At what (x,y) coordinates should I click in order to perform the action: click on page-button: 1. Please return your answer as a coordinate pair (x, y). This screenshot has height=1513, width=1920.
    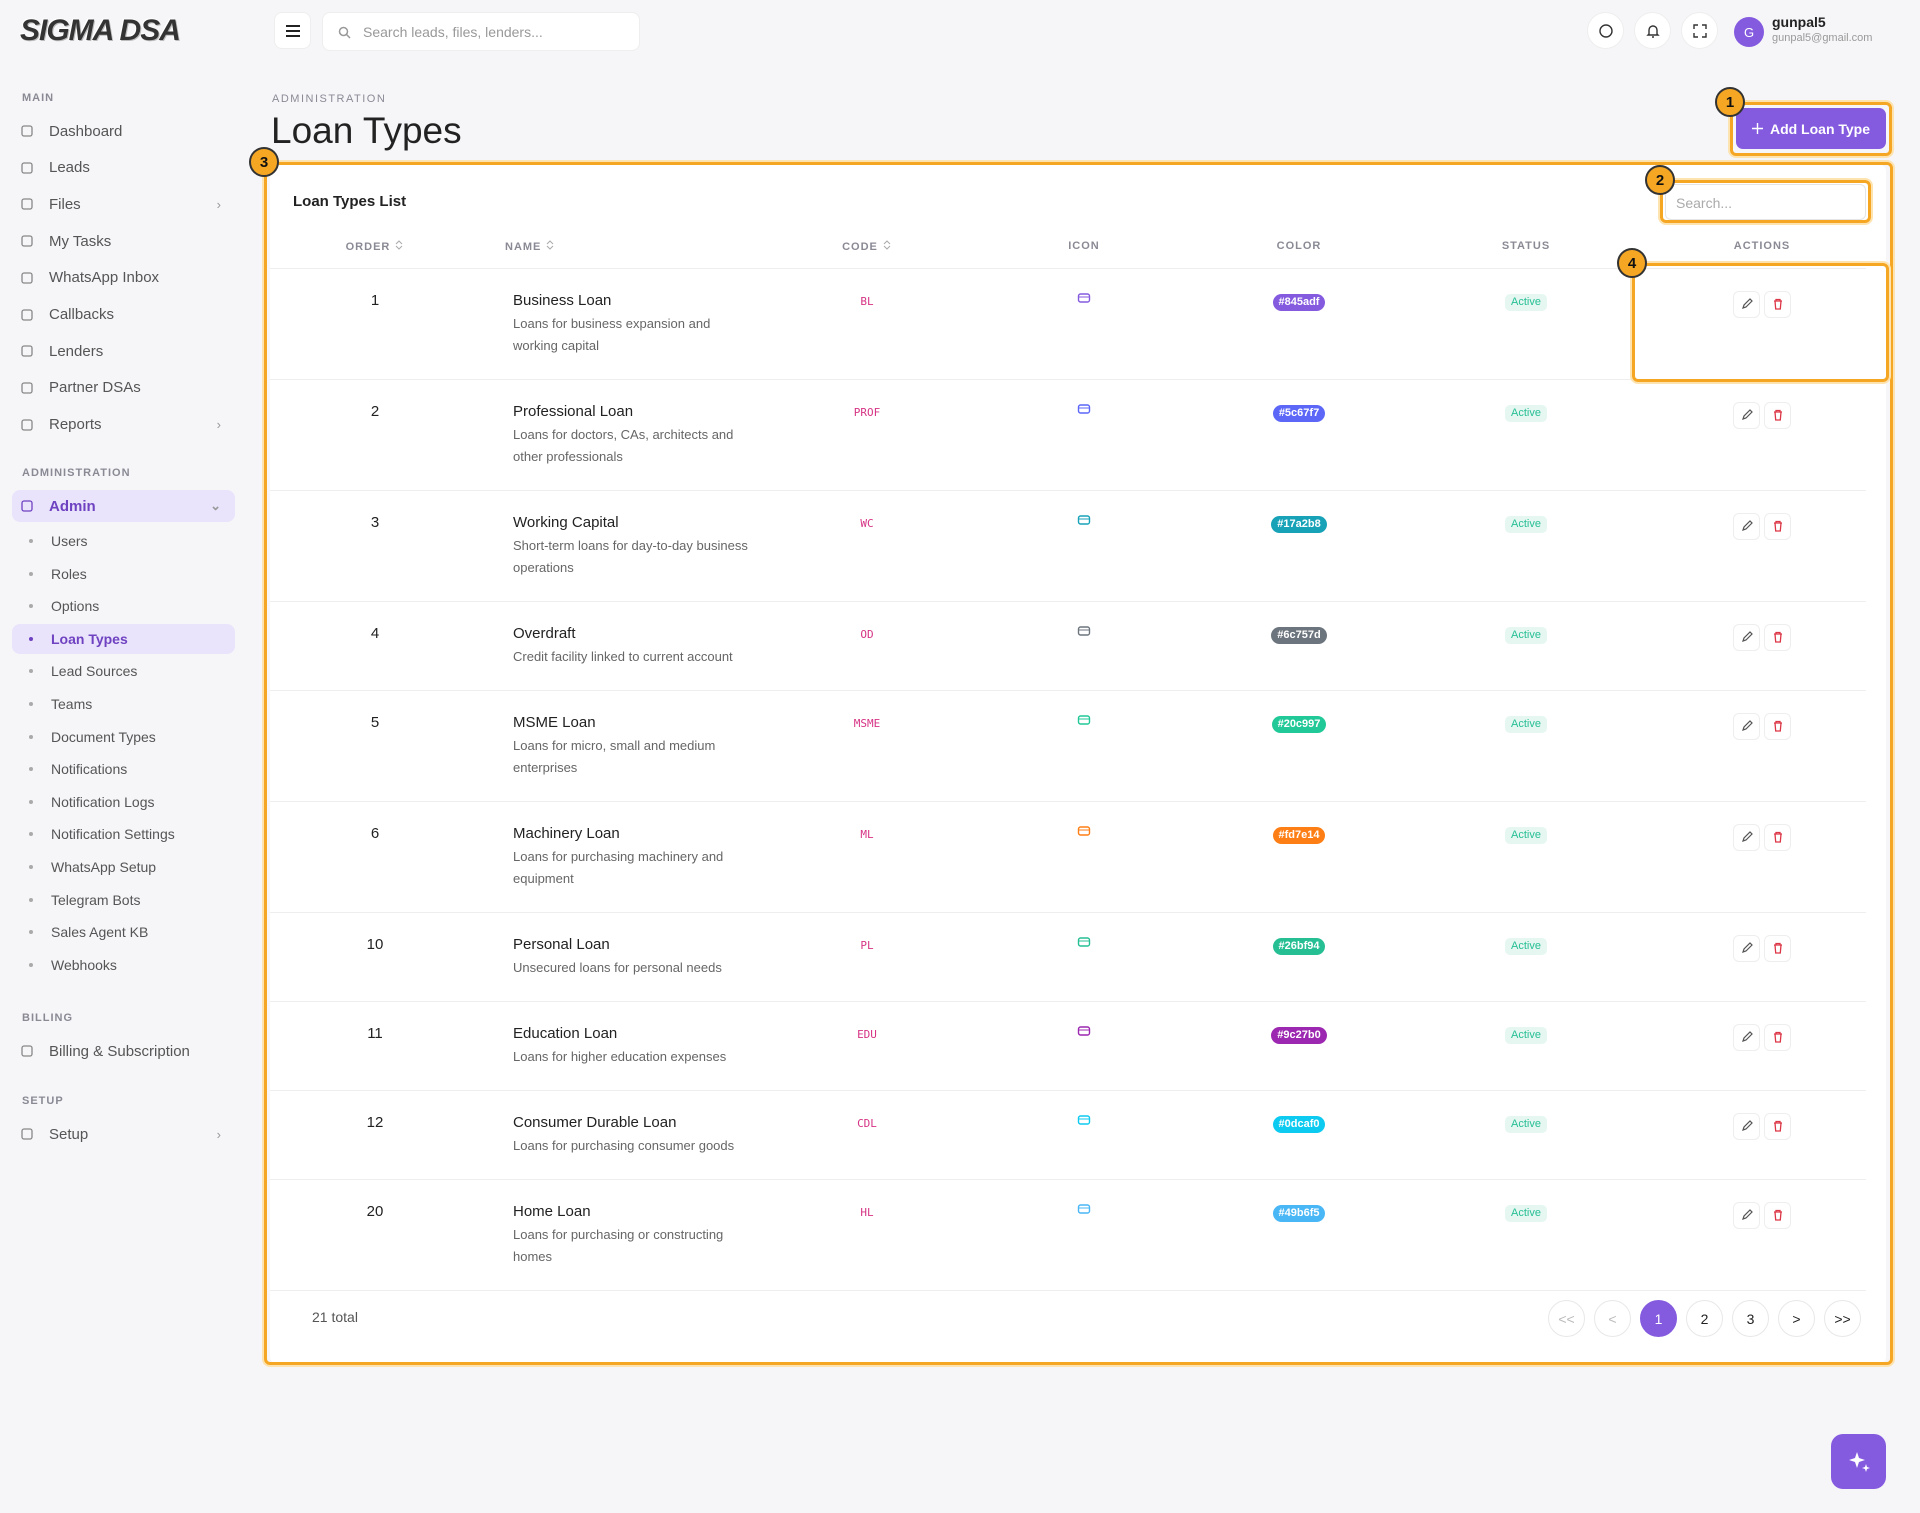
    Looking at the image, I should click on (1658, 1318).